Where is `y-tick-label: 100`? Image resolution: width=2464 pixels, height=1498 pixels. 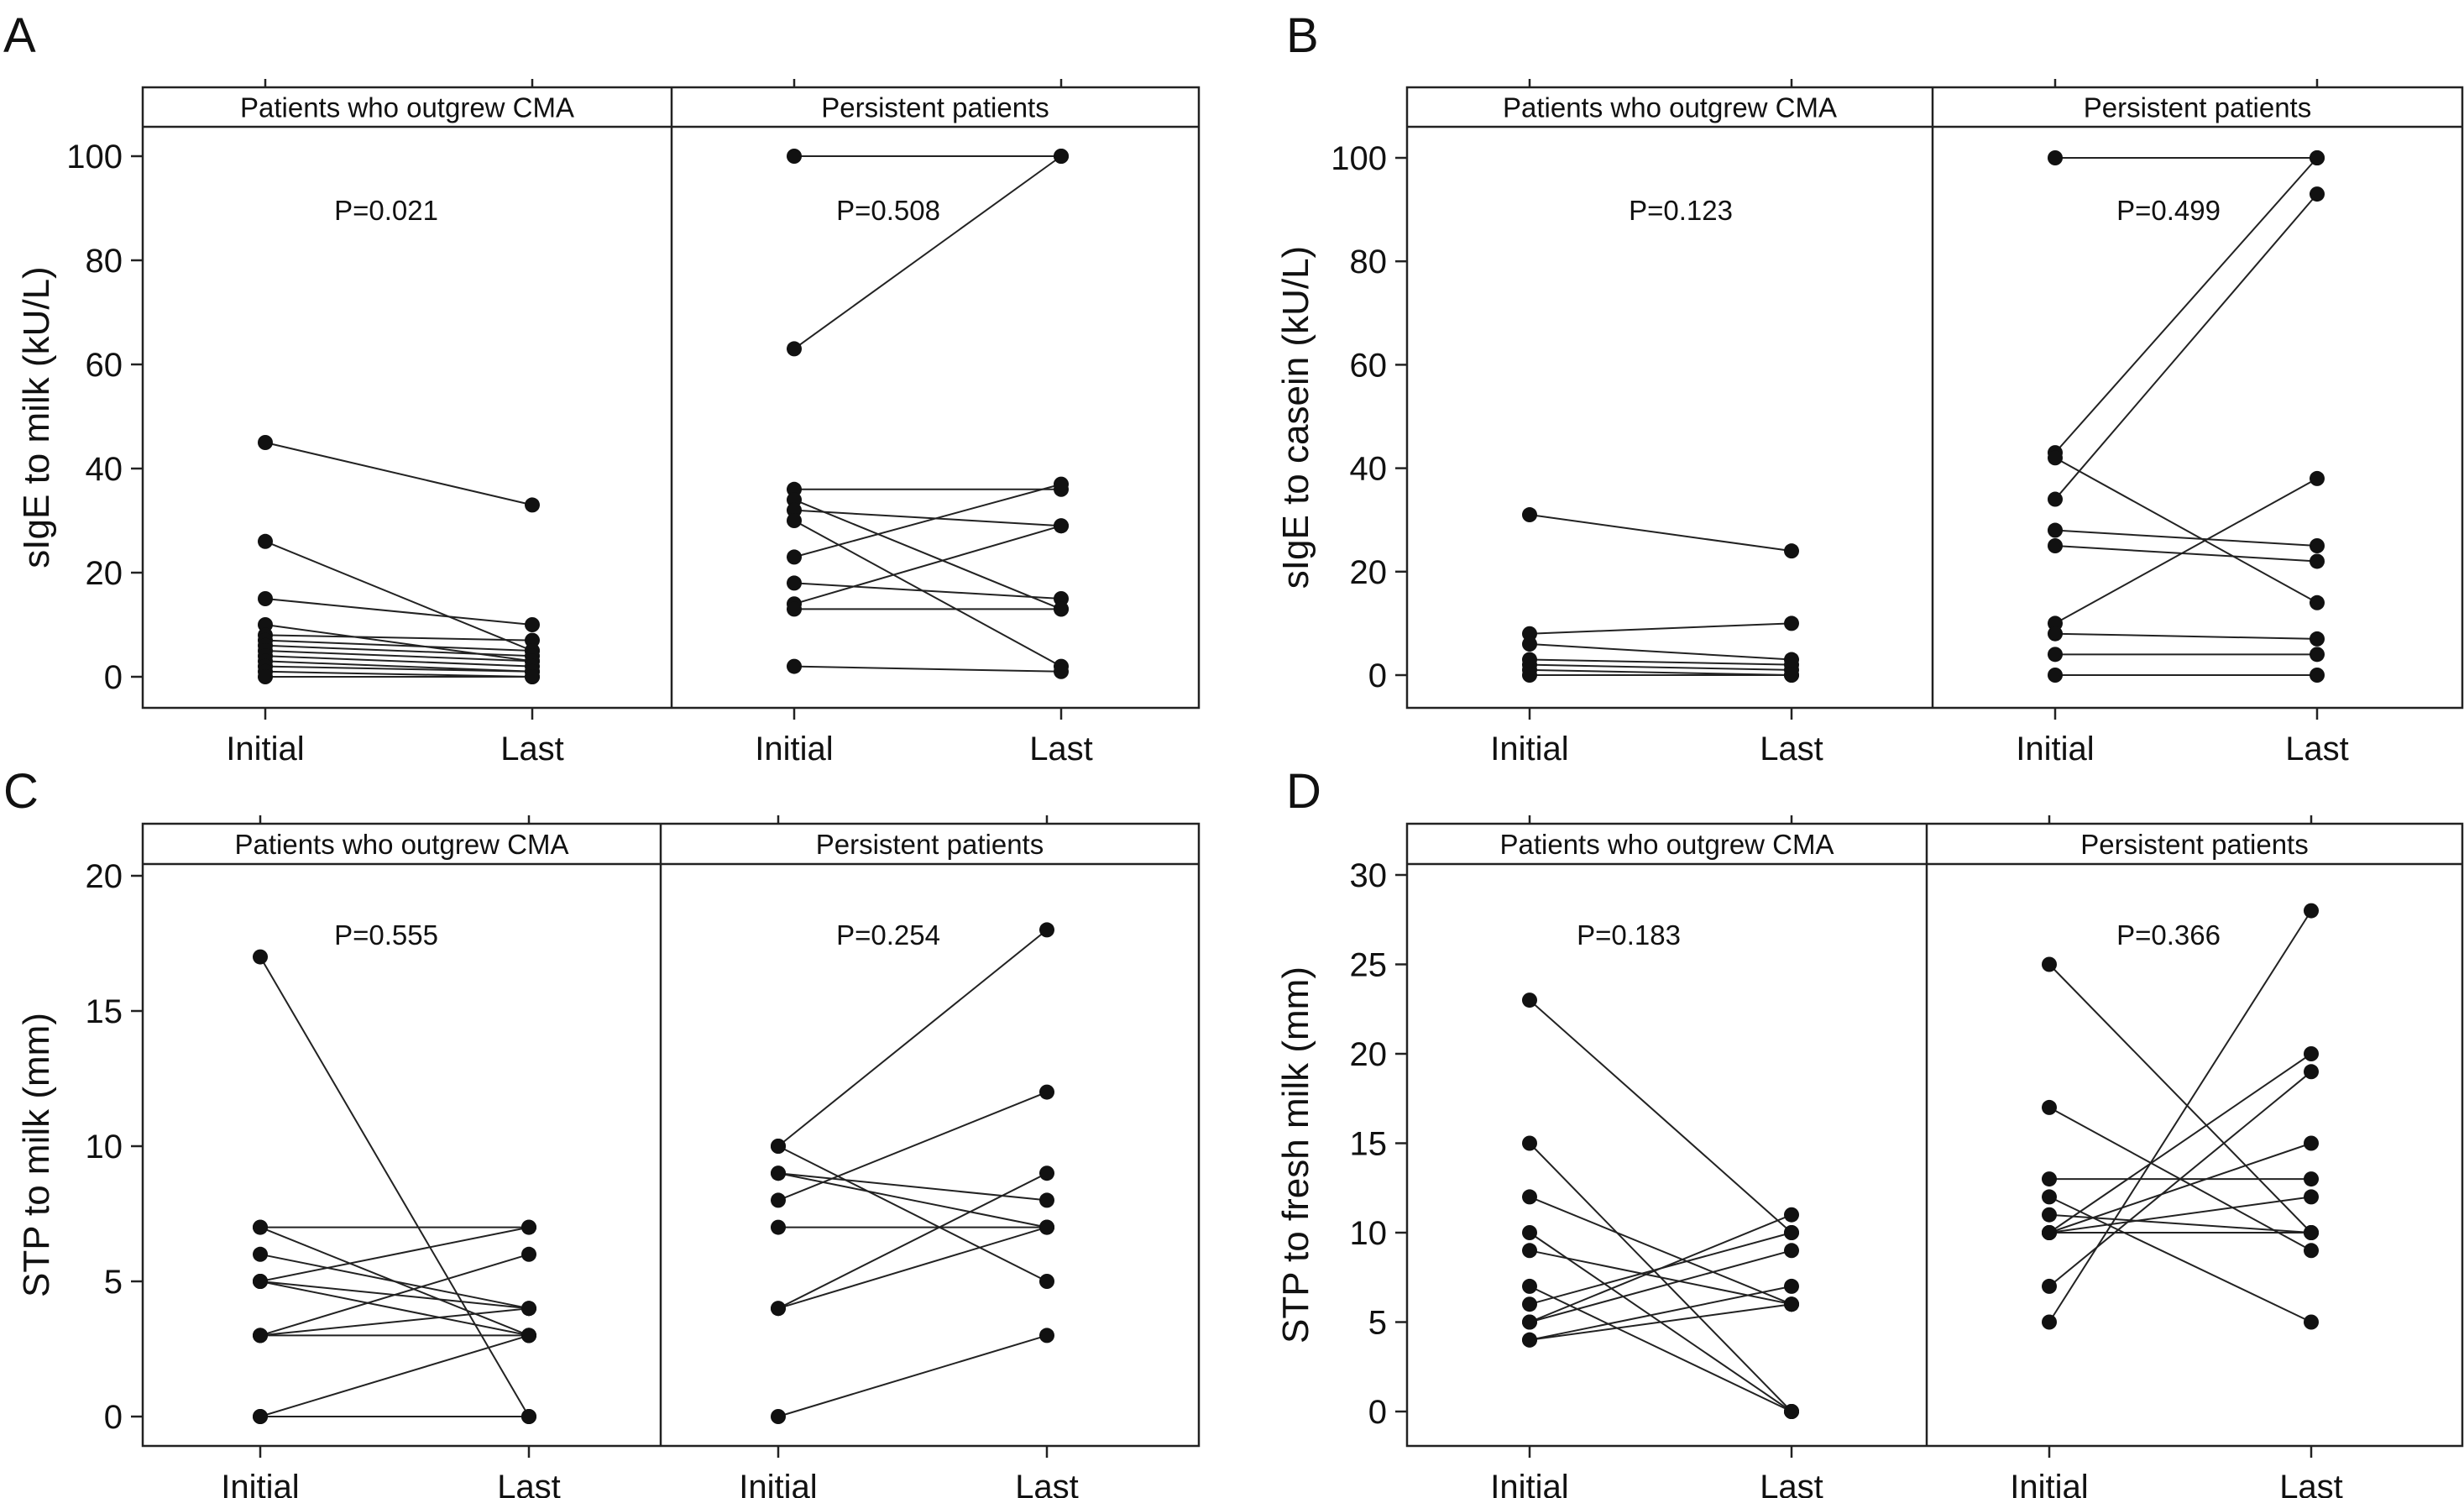
y-tick-label: 100 is located at coordinates (1359, 158).